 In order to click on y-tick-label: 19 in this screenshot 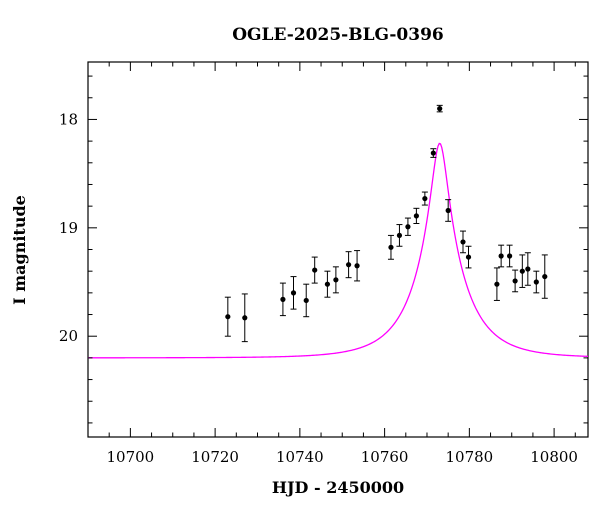, I will do `click(68, 228)`.